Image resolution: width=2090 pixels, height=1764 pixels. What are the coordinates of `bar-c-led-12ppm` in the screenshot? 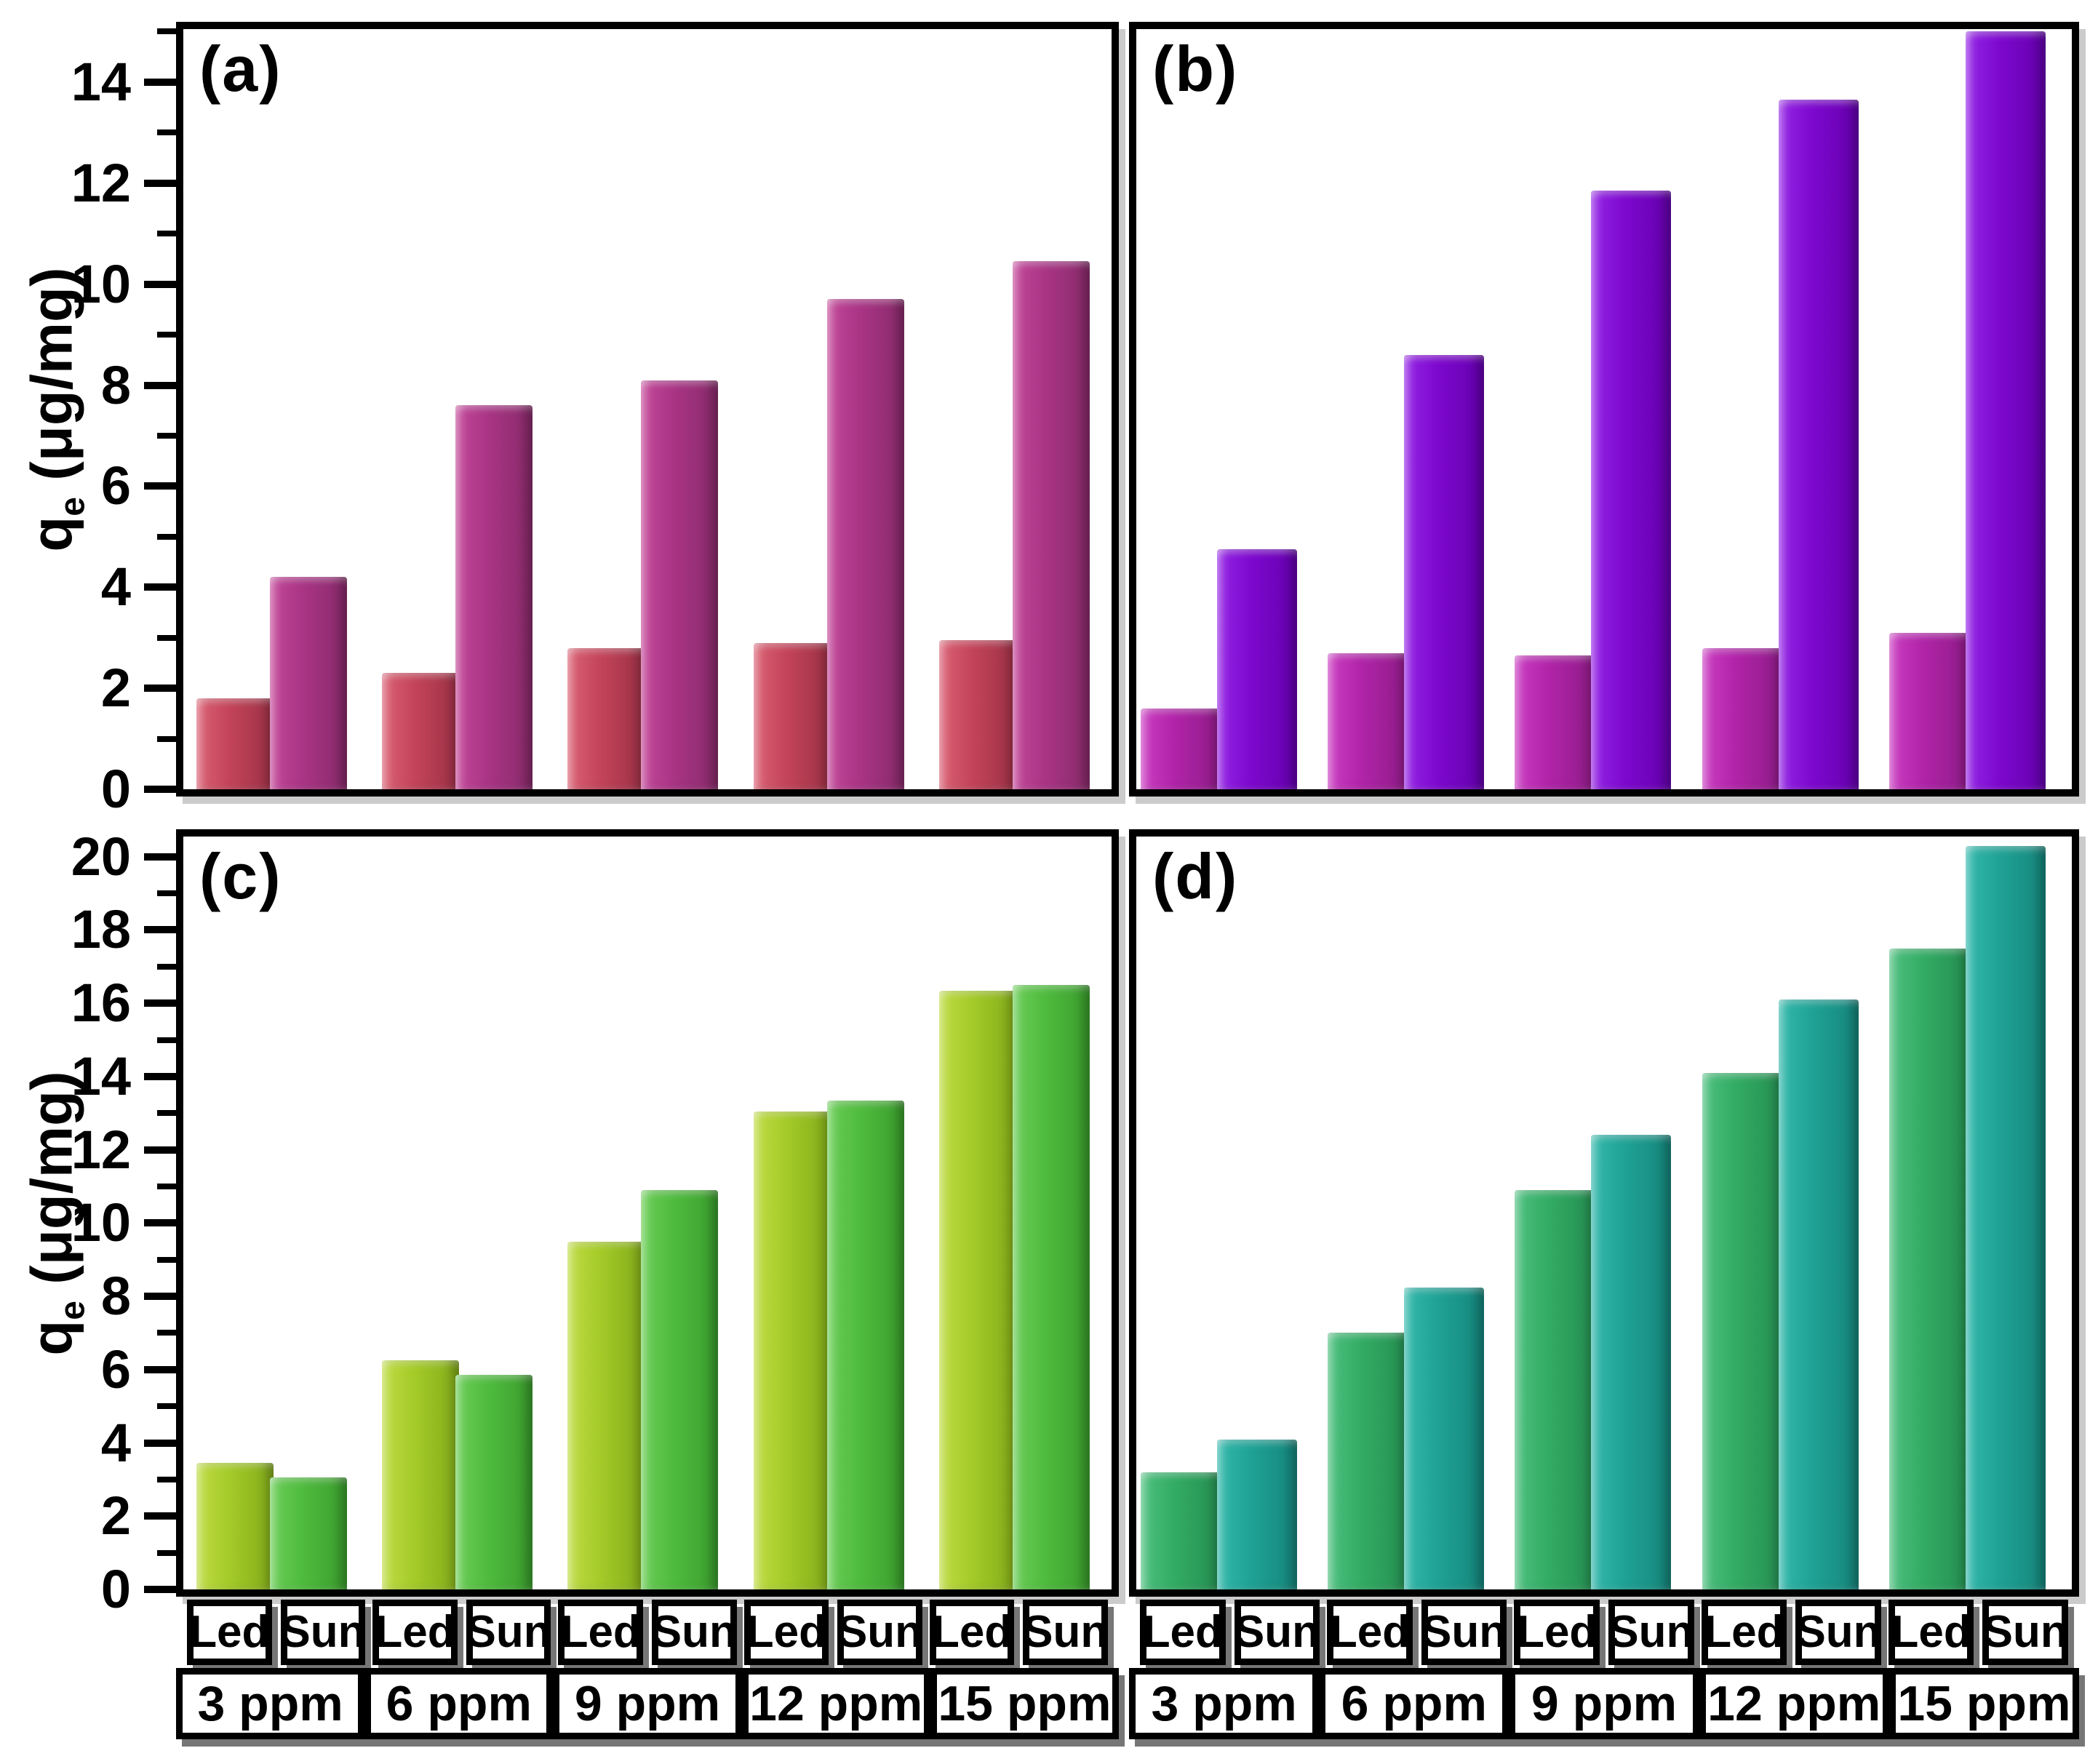 It's located at (792, 1350).